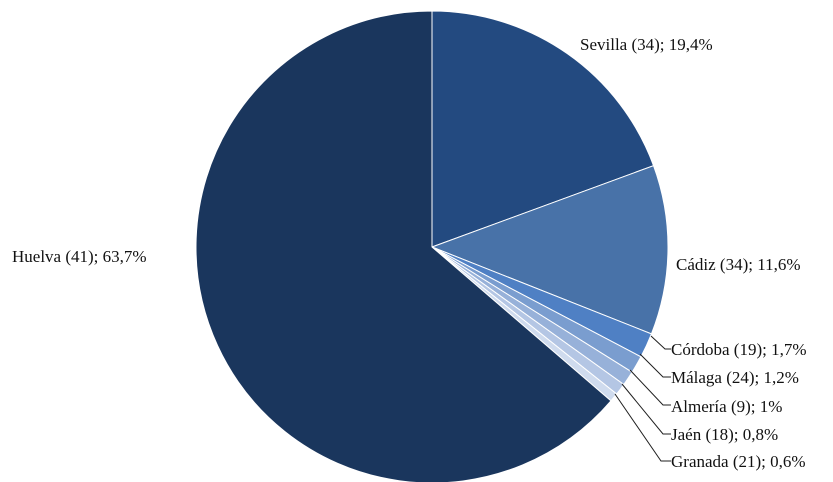  Describe the element at coordinates (724, 434) in the screenshot. I see `data-label-jaen: Jaén (18); 0,8%` at that location.